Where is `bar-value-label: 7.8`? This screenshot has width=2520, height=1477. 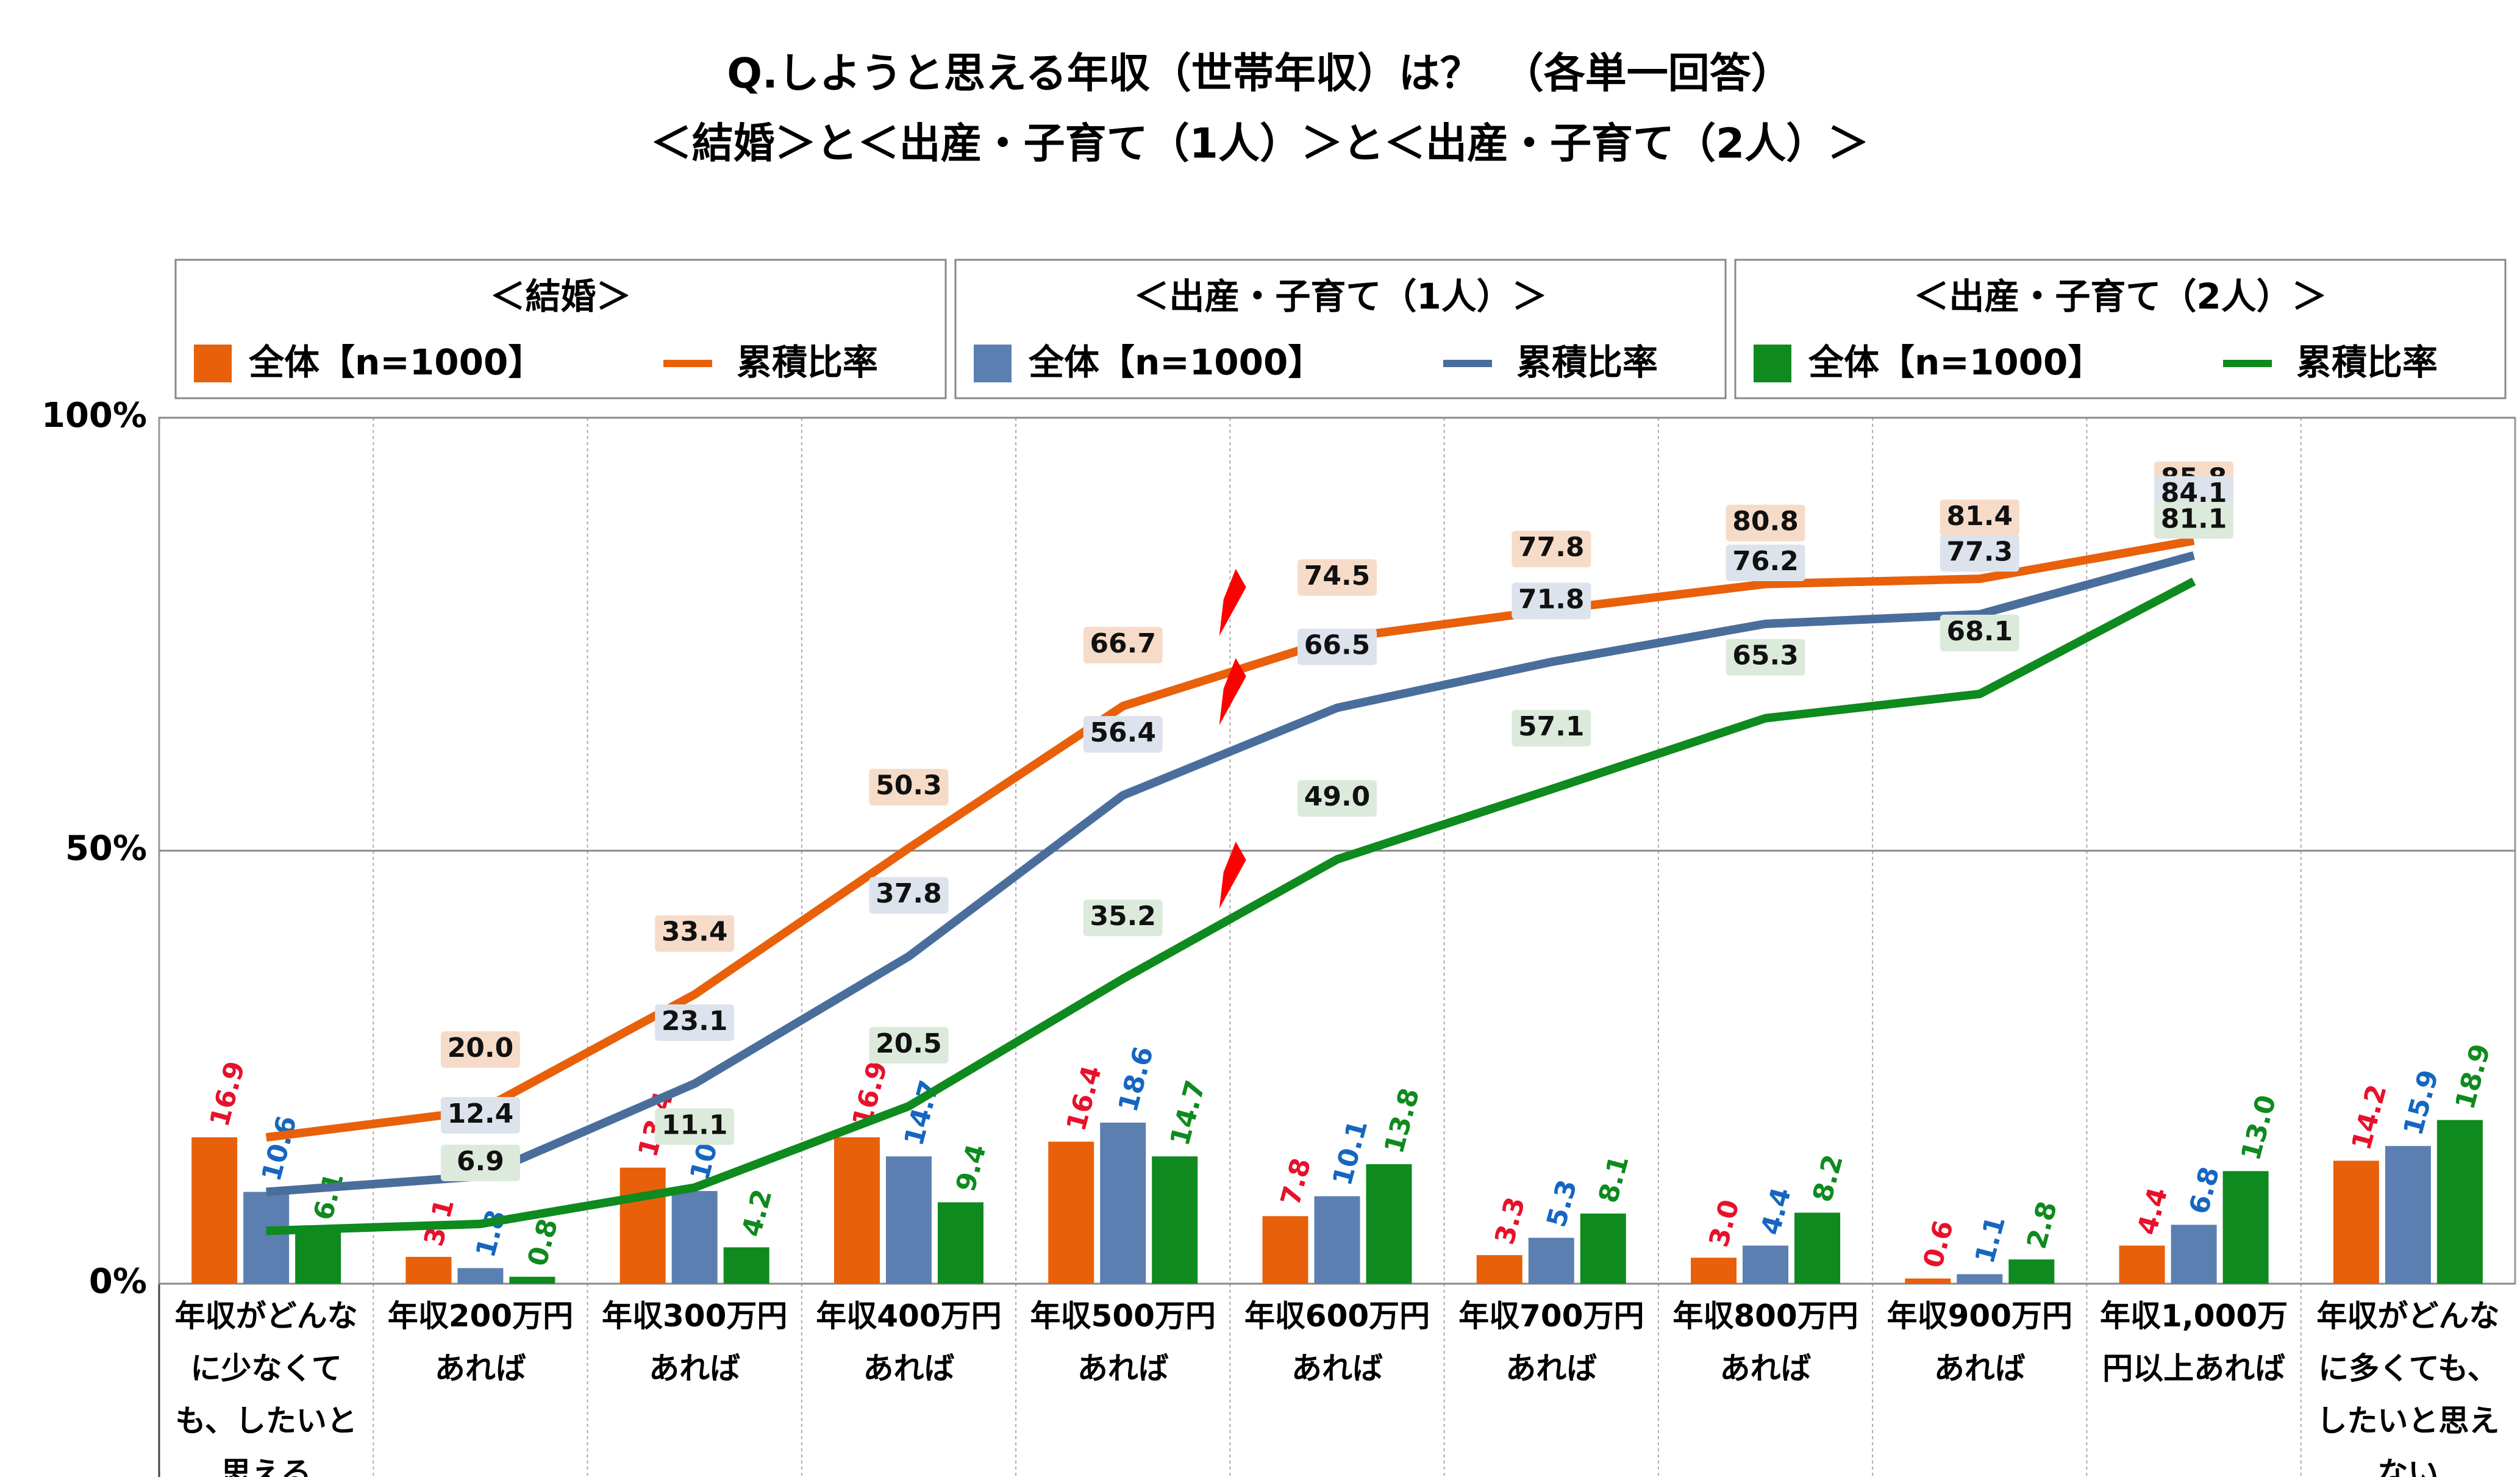 bar-value-label: 7.8 is located at coordinates (1296, 1182).